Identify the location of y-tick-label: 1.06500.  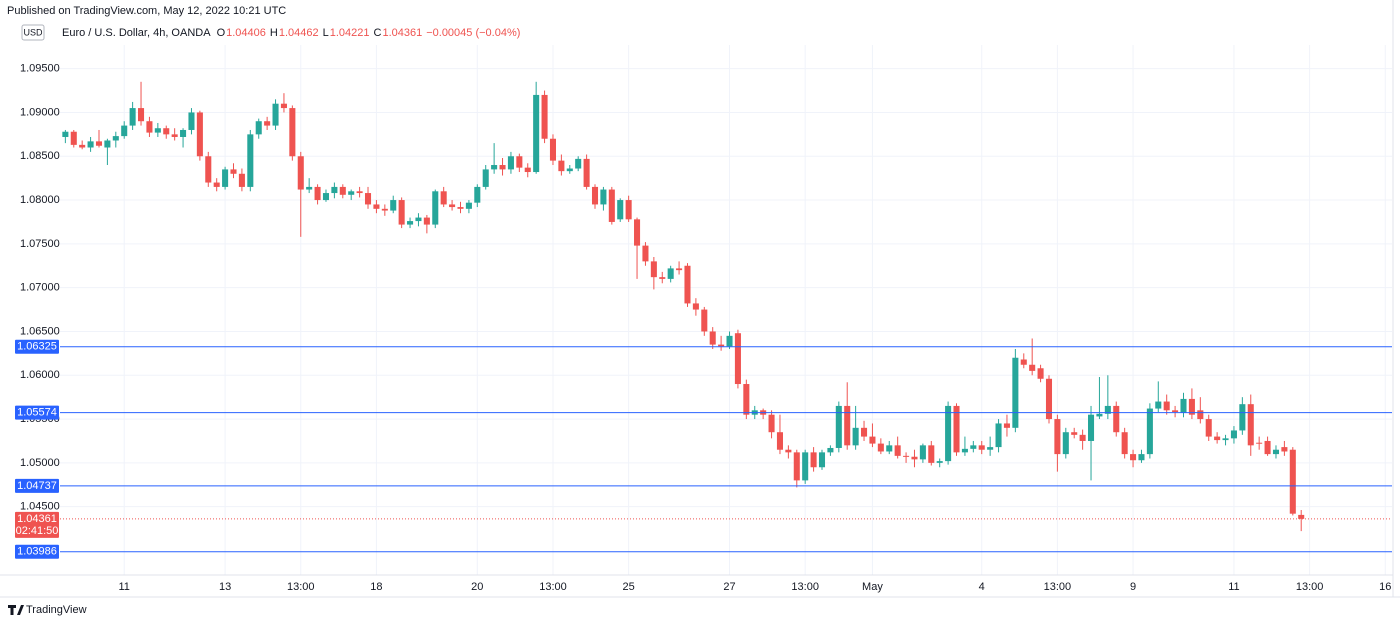
(40, 331).